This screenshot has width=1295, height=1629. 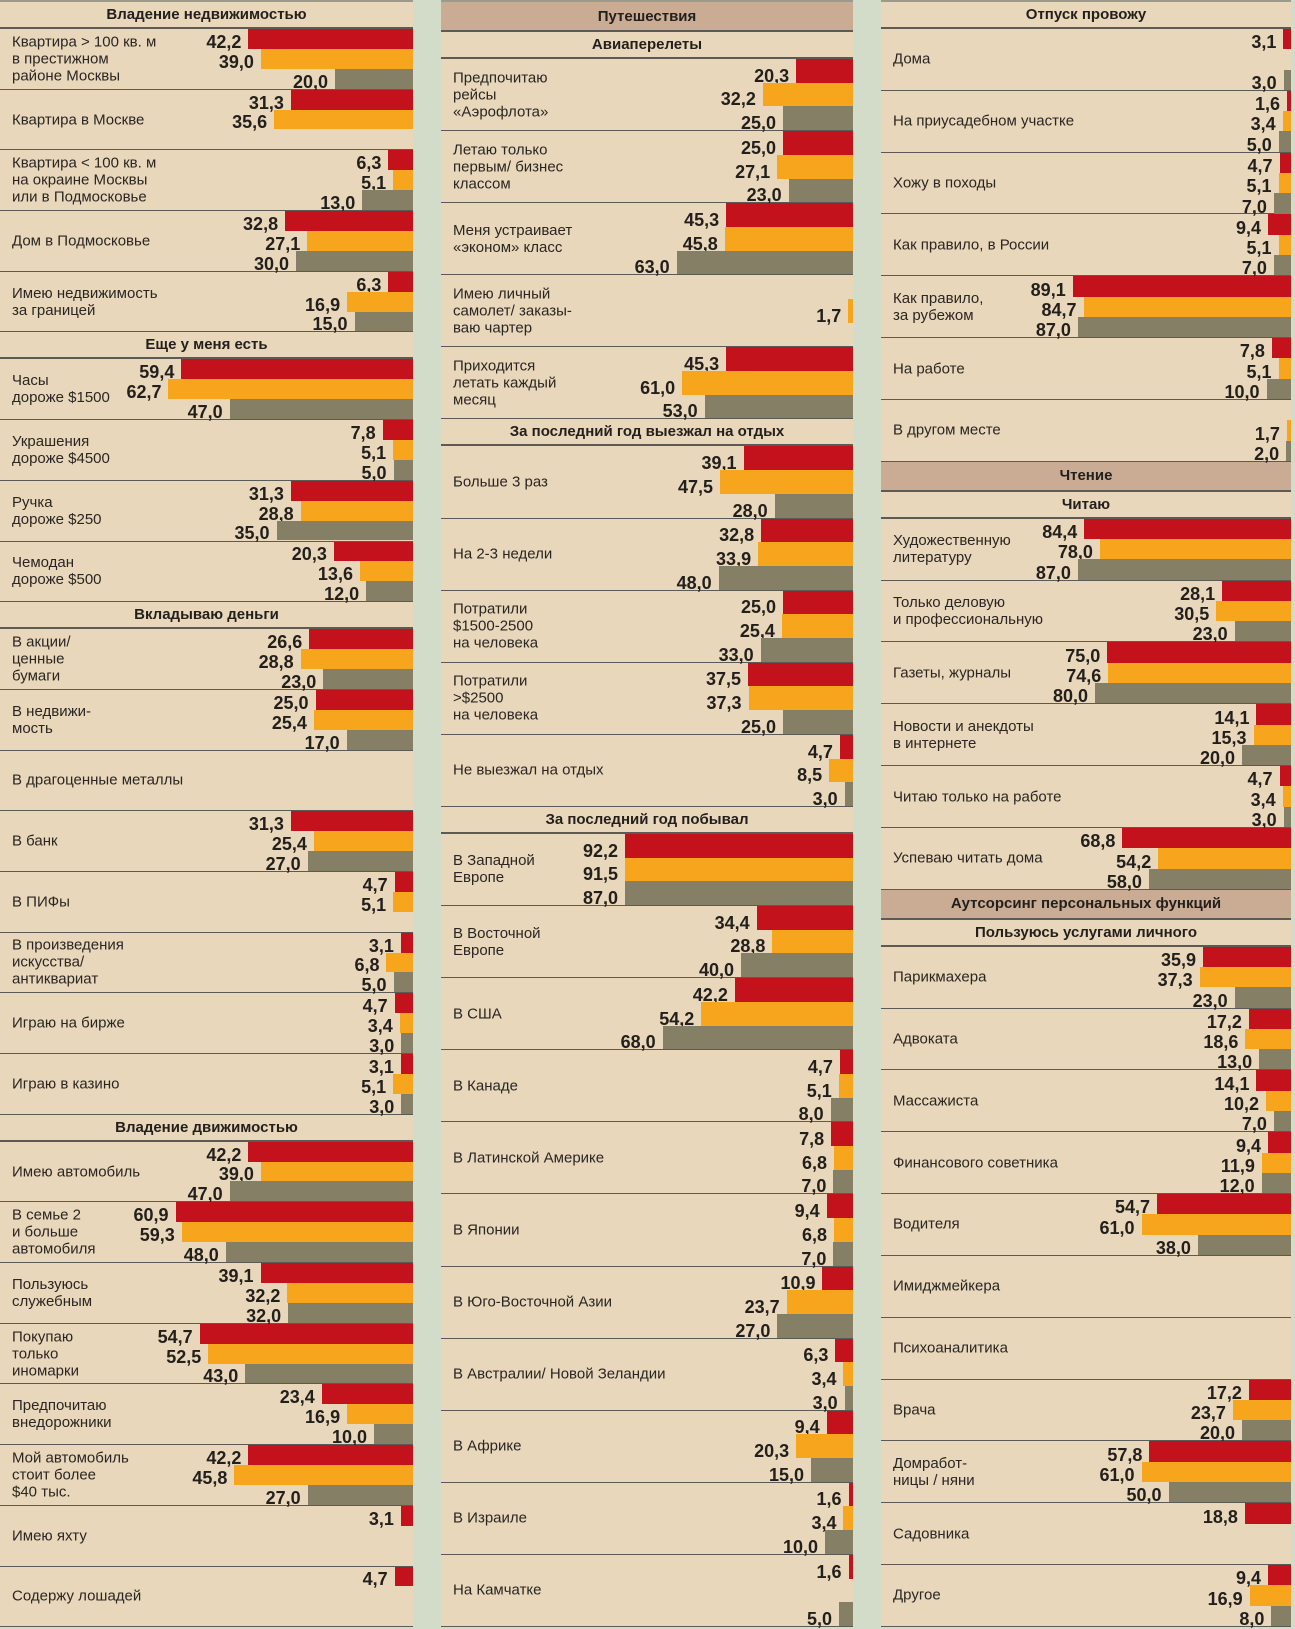 I want to click on data-label-gray: 38,0, so click(x=1173, y=1247).